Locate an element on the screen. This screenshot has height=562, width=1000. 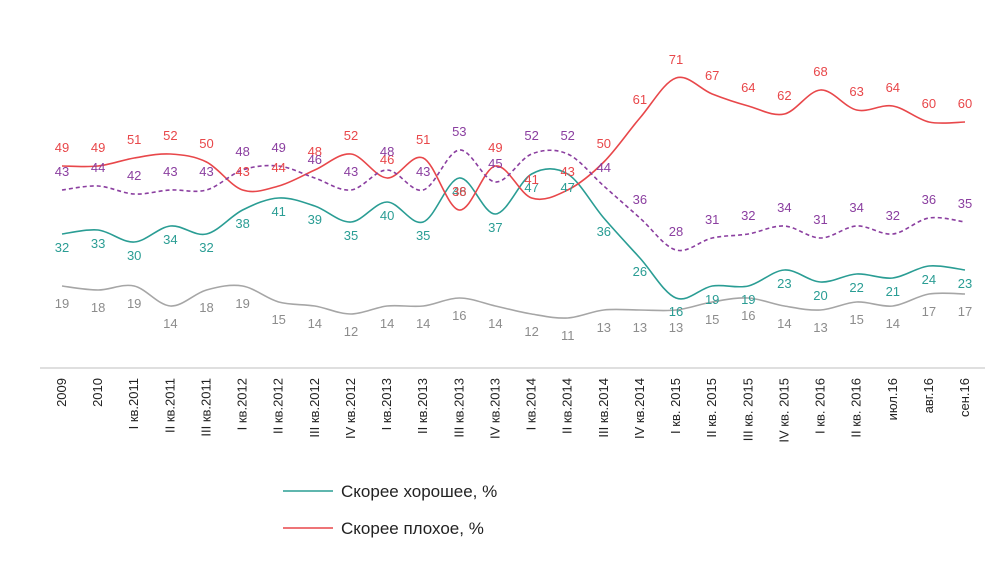
x-tick-label: I кв. 2016 is located at coordinates (820, 406).